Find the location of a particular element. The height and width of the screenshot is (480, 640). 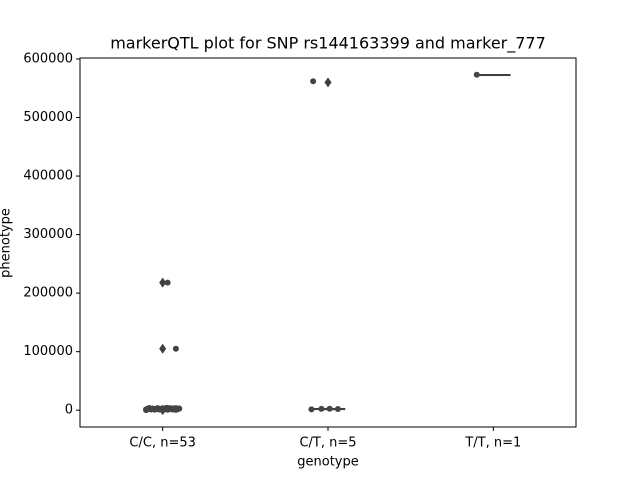

y-tick-label: 200000 is located at coordinates (48, 293).